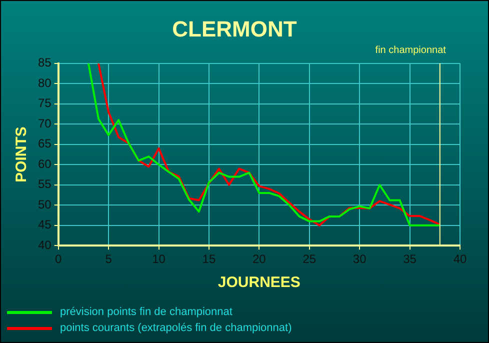  I want to click on x-tick-label: 35, so click(410, 259).